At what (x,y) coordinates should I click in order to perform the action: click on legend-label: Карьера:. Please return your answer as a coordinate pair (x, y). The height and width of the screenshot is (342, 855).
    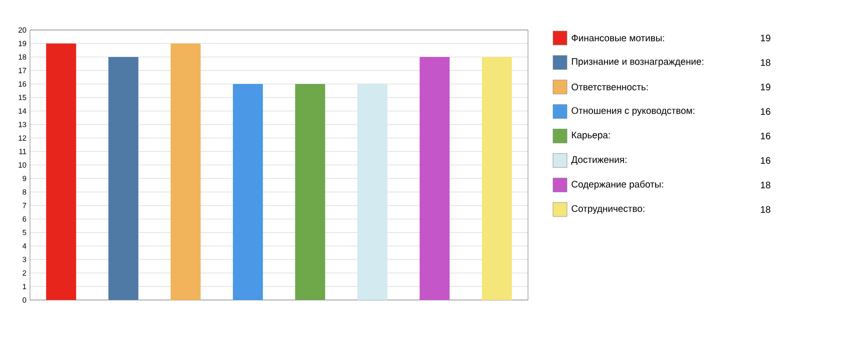
    Looking at the image, I should click on (591, 136).